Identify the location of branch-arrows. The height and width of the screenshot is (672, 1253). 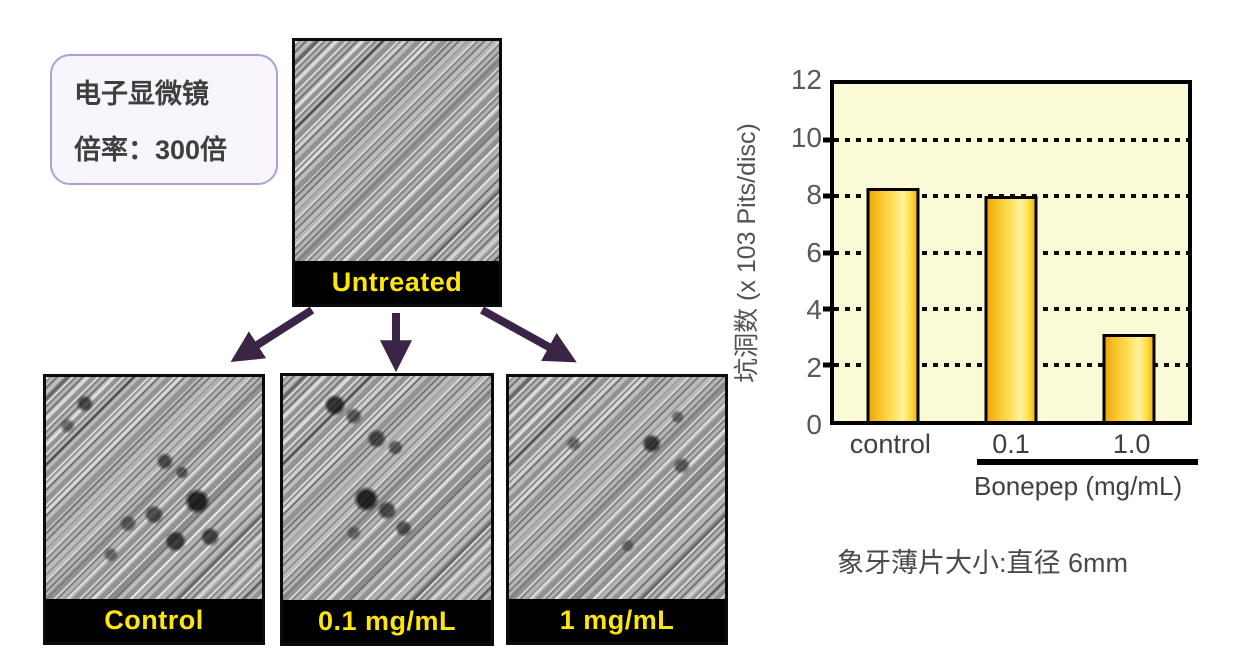
(403, 339).